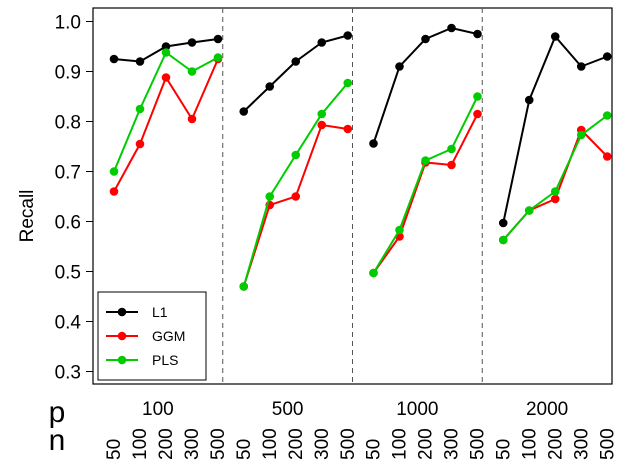 The height and width of the screenshot is (460, 621). I want to click on point-ggm-p2000-n500, so click(607, 156).